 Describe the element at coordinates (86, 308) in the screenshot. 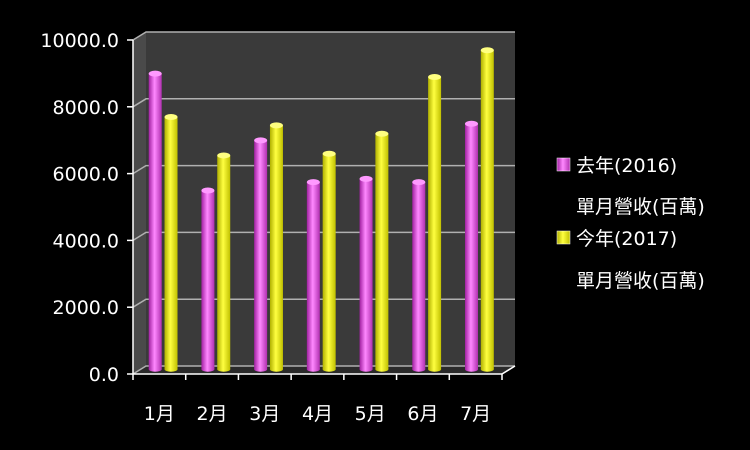

I see `y-tick-label: 2000.0` at that location.